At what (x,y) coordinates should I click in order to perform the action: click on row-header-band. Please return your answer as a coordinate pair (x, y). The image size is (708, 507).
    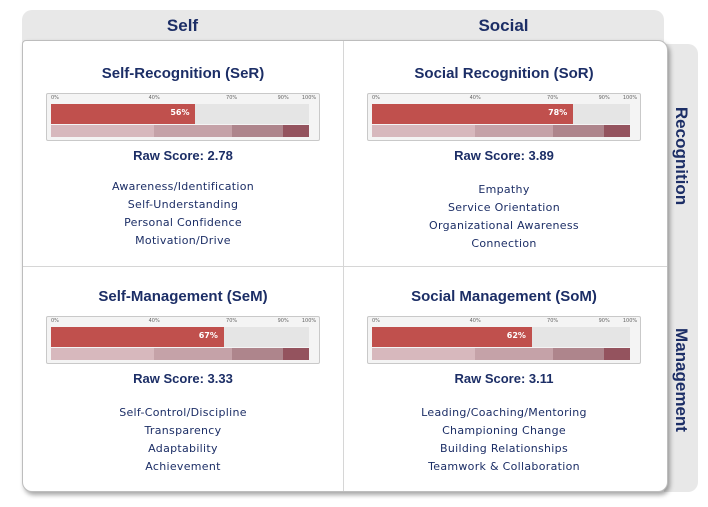
    Looking at the image, I should click on (681, 268).